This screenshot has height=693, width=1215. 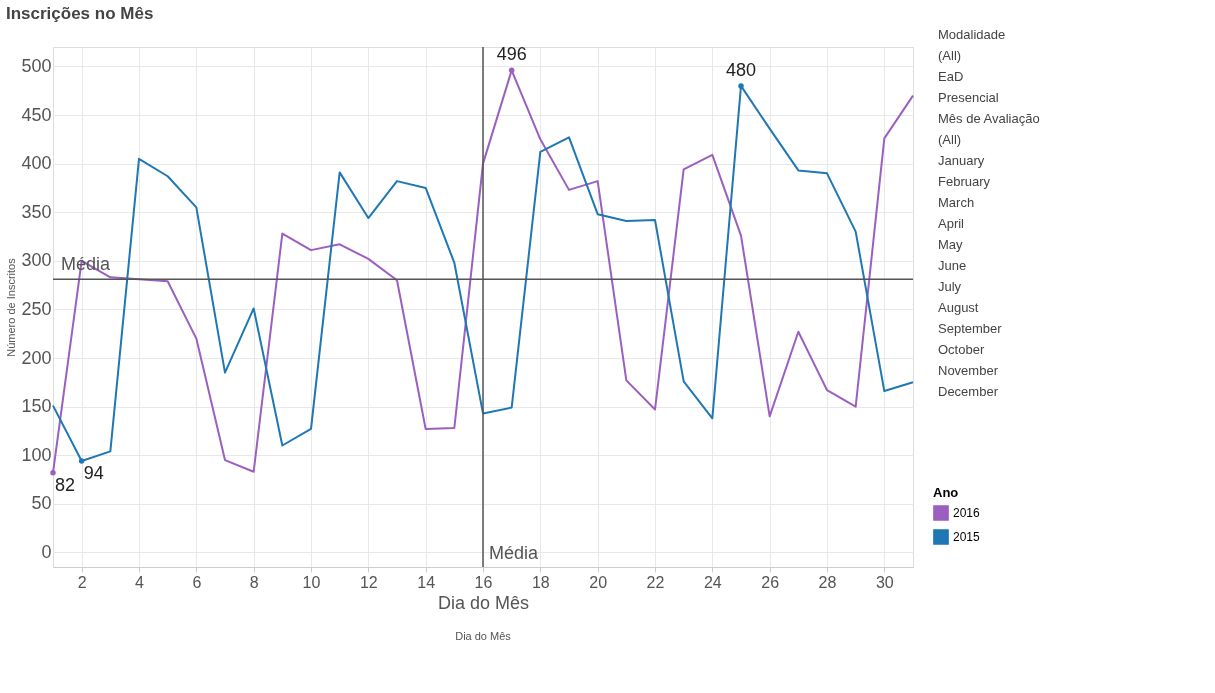 I want to click on text: May, so click(x=951, y=244).